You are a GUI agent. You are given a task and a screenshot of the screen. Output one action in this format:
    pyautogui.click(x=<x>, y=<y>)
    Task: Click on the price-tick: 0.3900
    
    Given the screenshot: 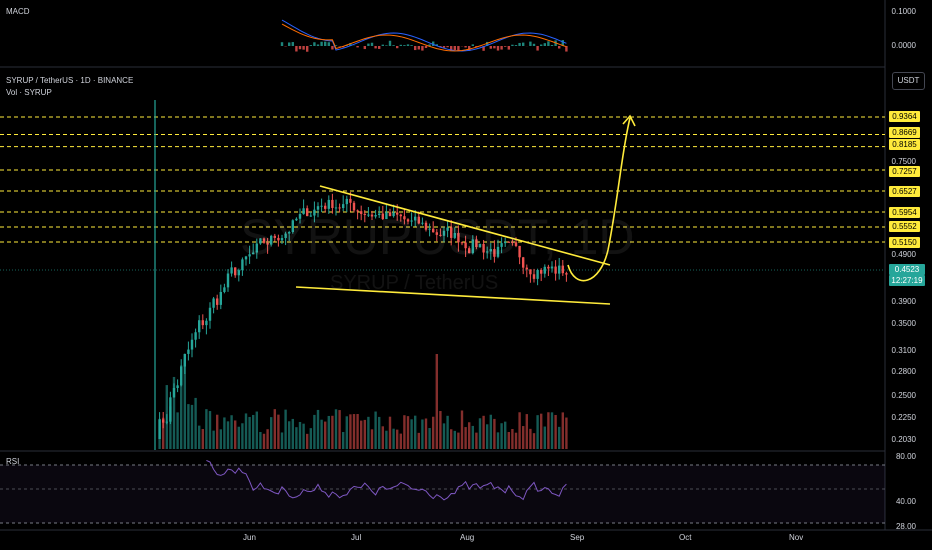 What is the action you would take?
    pyautogui.click(x=886, y=301)
    